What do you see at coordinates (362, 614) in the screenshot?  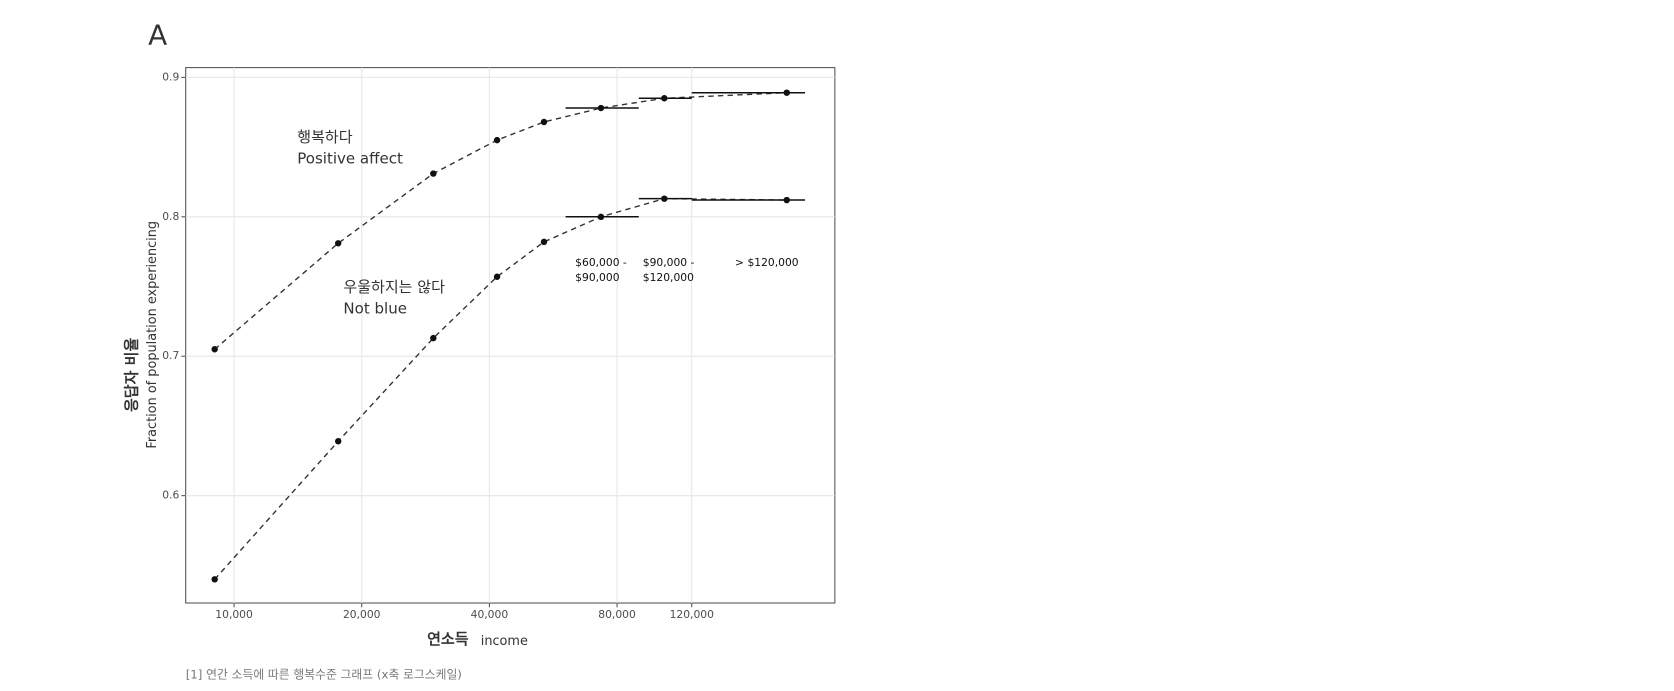 I see `x-tick-label: 20,000` at bounding box center [362, 614].